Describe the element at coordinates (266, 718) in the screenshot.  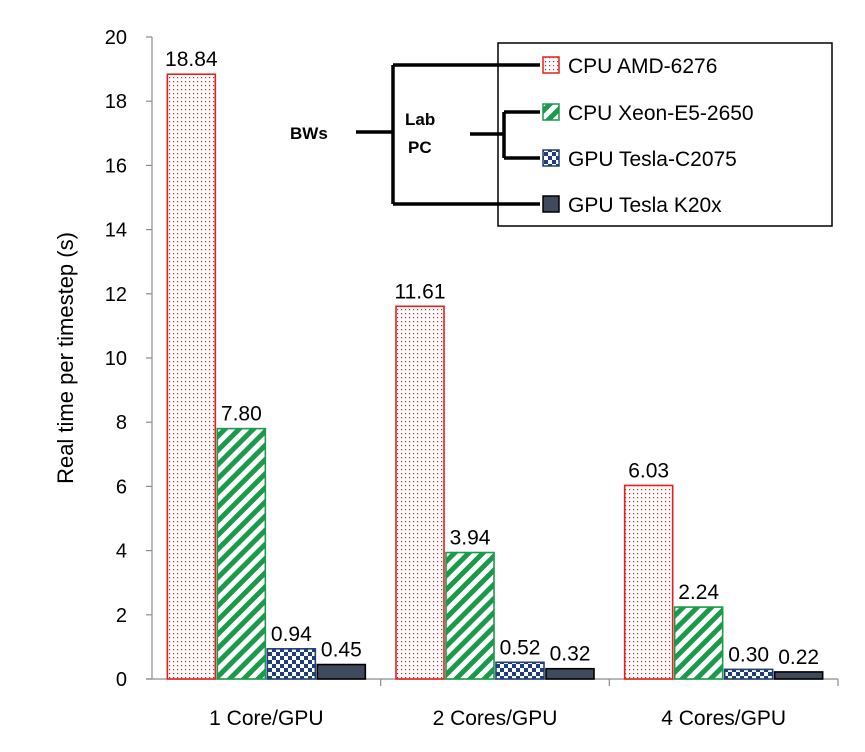
I see `x-tick-label: 1 Core/GPU` at that location.